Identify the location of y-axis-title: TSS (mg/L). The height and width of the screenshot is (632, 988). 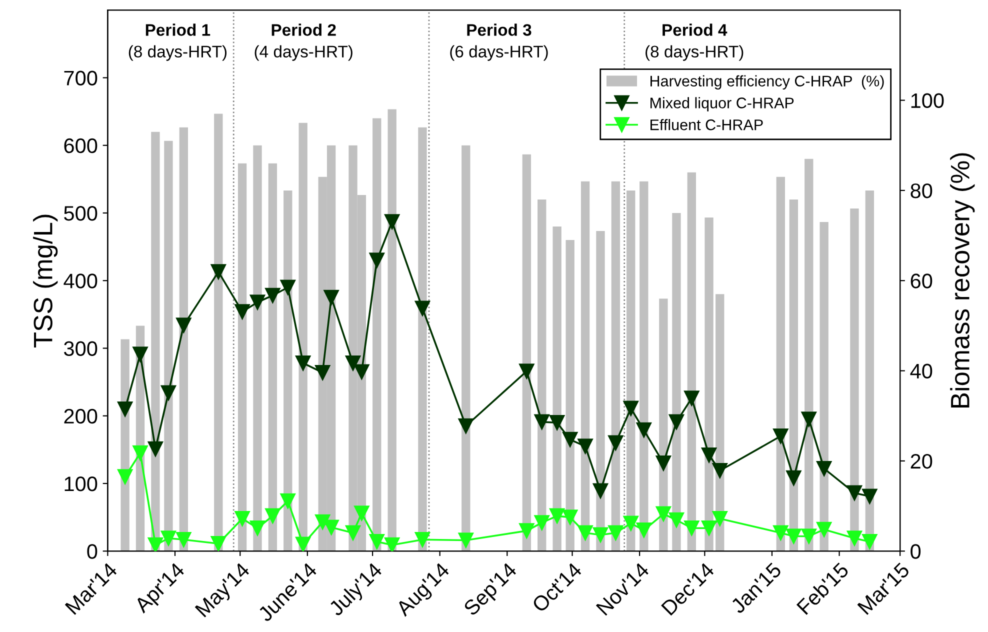
(45, 281).